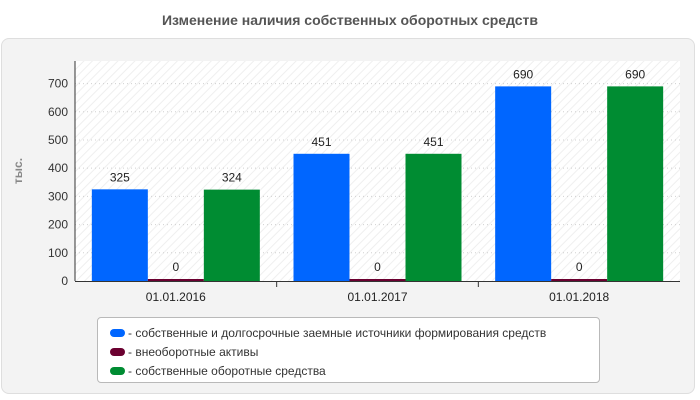 This screenshot has height=400, width=700. Describe the element at coordinates (58, 140) in the screenshot. I see `y-tick-label: 500` at that location.